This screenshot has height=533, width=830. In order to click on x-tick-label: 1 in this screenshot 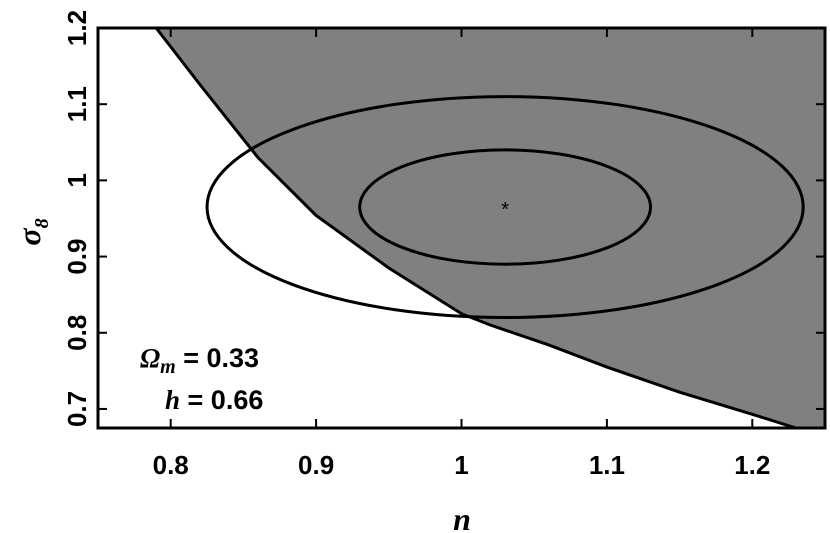, I will do `click(461, 465)`.